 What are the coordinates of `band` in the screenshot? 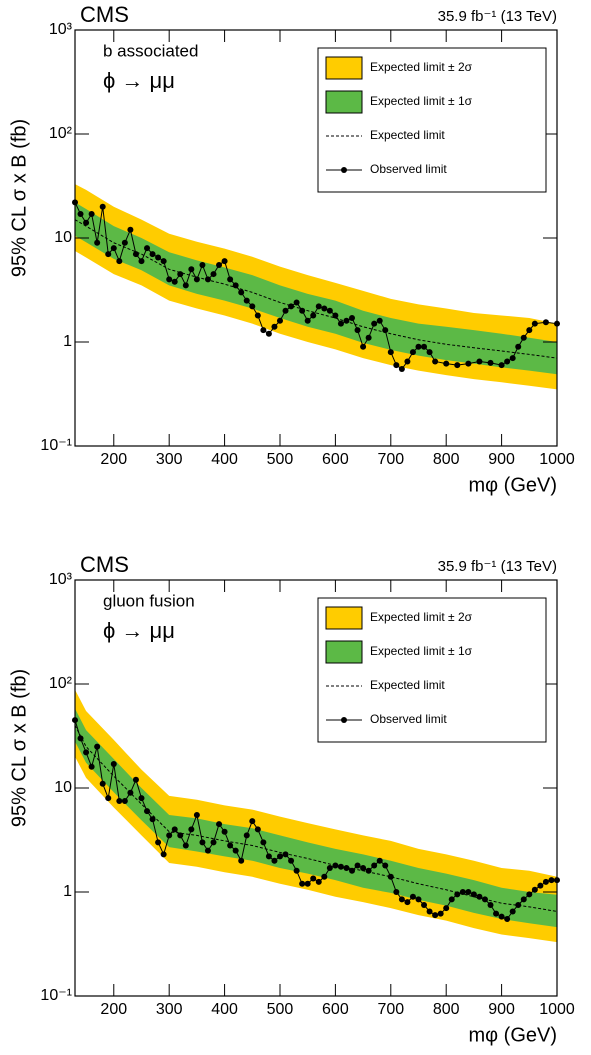 It's located at (316, 288).